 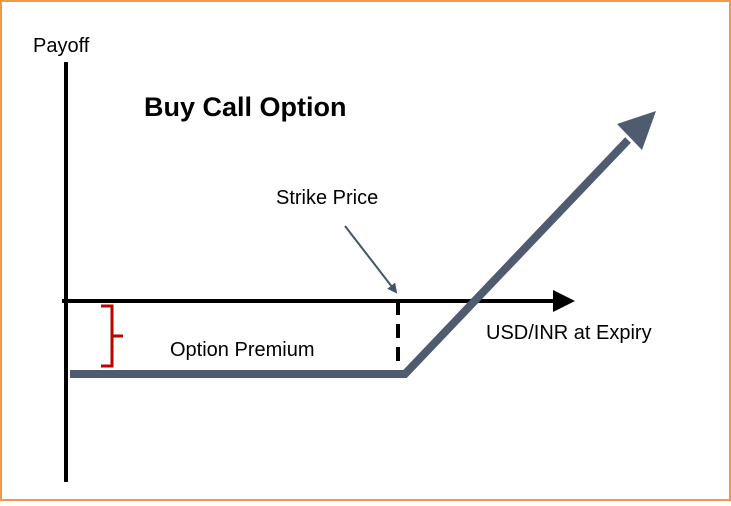 I want to click on payoff-arrowhead, so click(x=636, y=130).